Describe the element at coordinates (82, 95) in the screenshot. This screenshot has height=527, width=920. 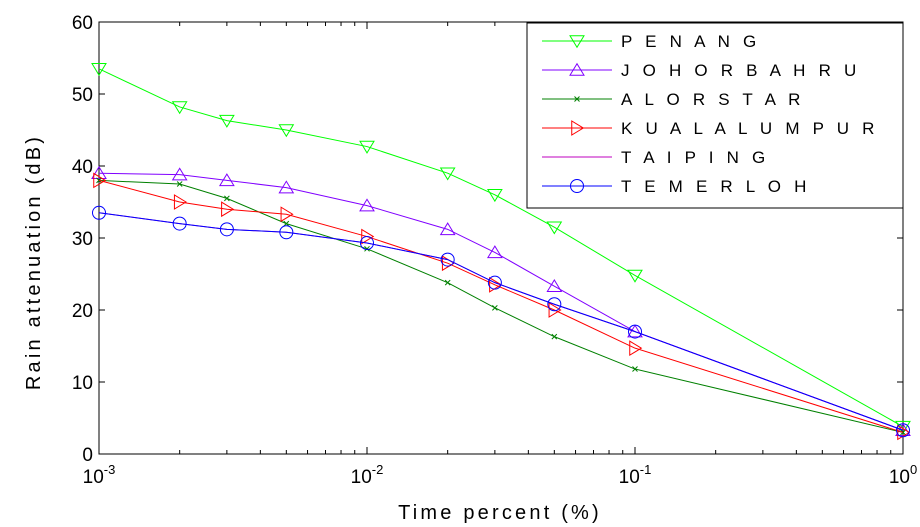
I see `y-tick-label: 50` at that location.